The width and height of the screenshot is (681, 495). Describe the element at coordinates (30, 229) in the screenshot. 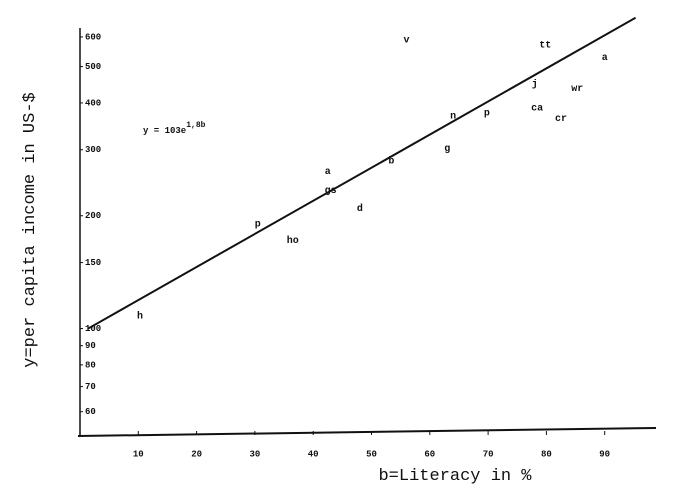

I see `y-axis-title: y=per capita income in US-$` at that location.